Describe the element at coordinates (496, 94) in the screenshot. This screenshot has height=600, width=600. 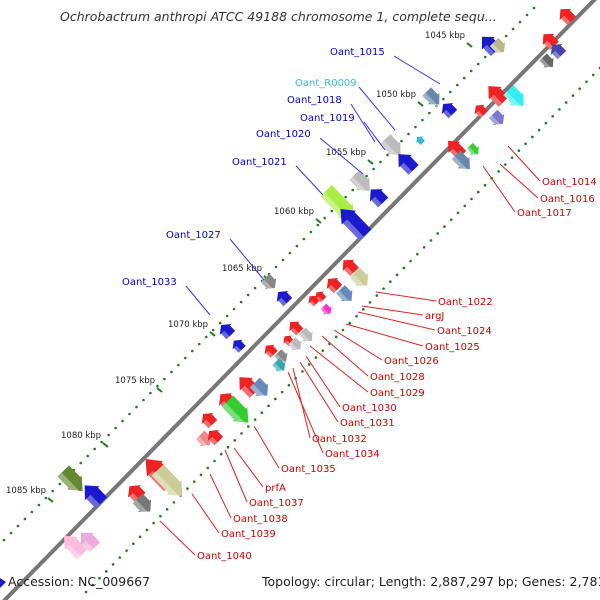
I see `gene-oant-1014e` at that location.